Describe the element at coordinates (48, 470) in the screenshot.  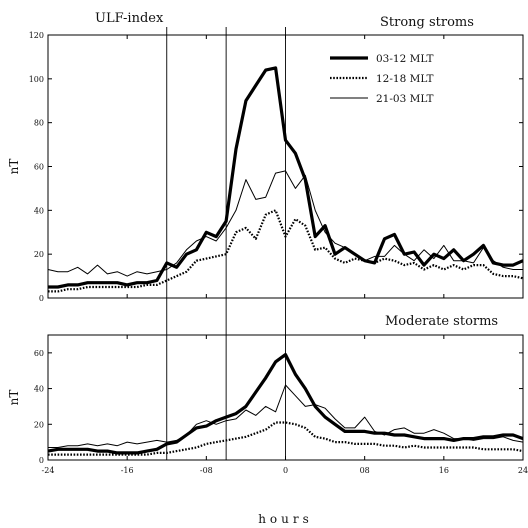
I see `x-tick-label: -24` at that location.